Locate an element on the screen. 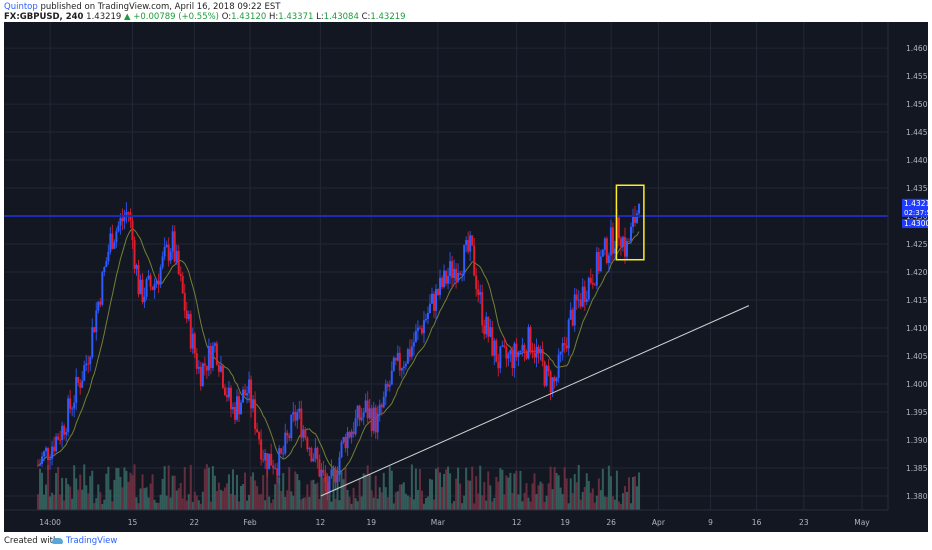  tradingview-brand: TradingView is located at coordinates (84, 541).